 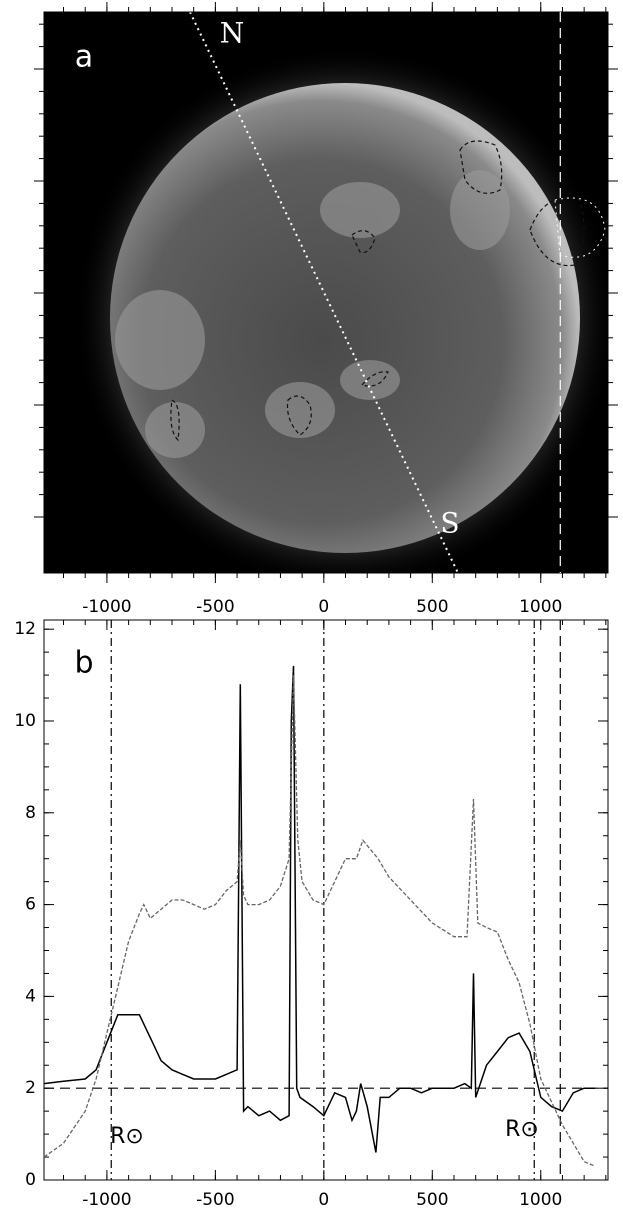 What do you see at coordinates (25, 721) in the screenshot?
I see `y-tick-label: 10` at bounding box center [25, 721].